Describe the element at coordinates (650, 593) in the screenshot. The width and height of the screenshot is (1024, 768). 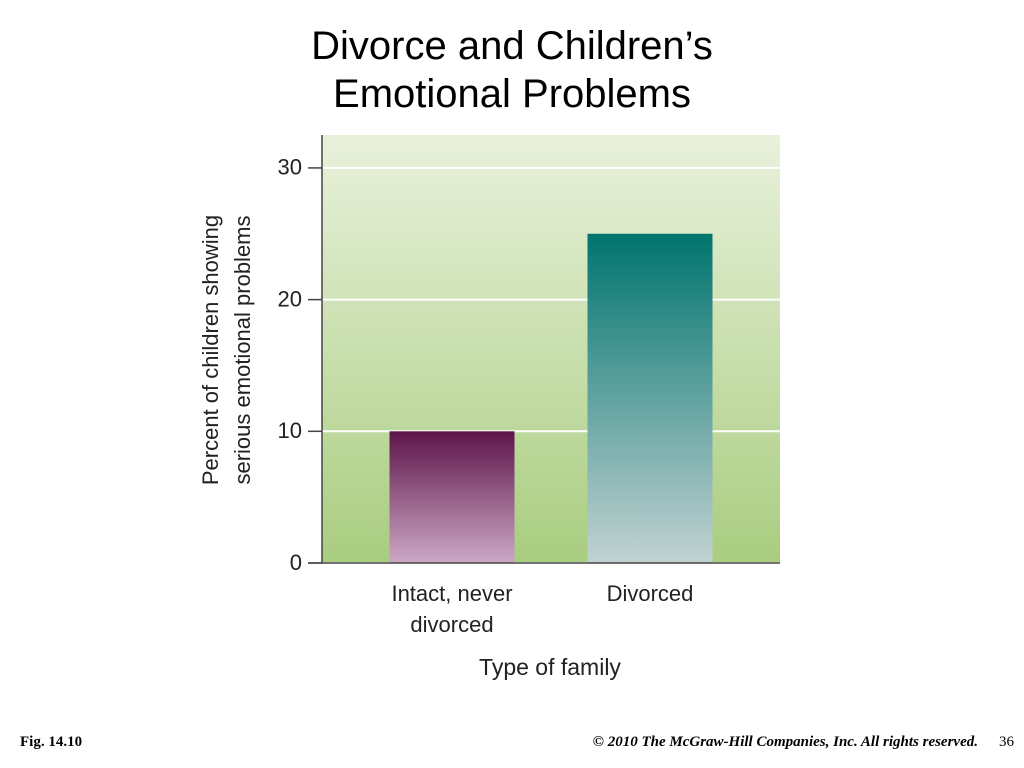
I see `x-tick-label: Divorced` at that location.